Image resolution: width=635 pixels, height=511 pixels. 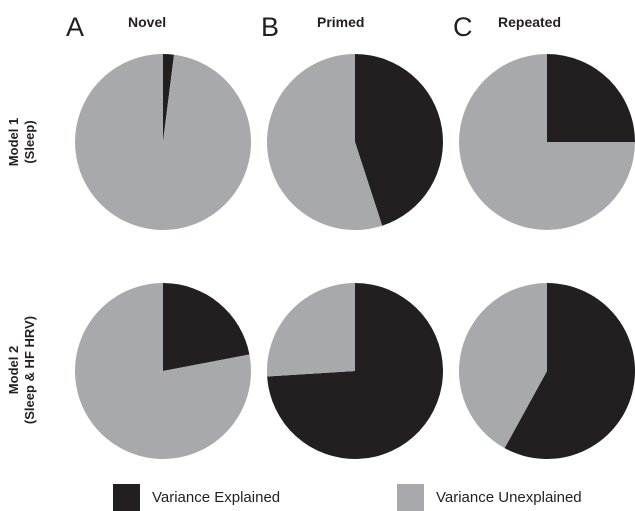 I want to click on panel-letter-a: A, so click(x=75, y=27).